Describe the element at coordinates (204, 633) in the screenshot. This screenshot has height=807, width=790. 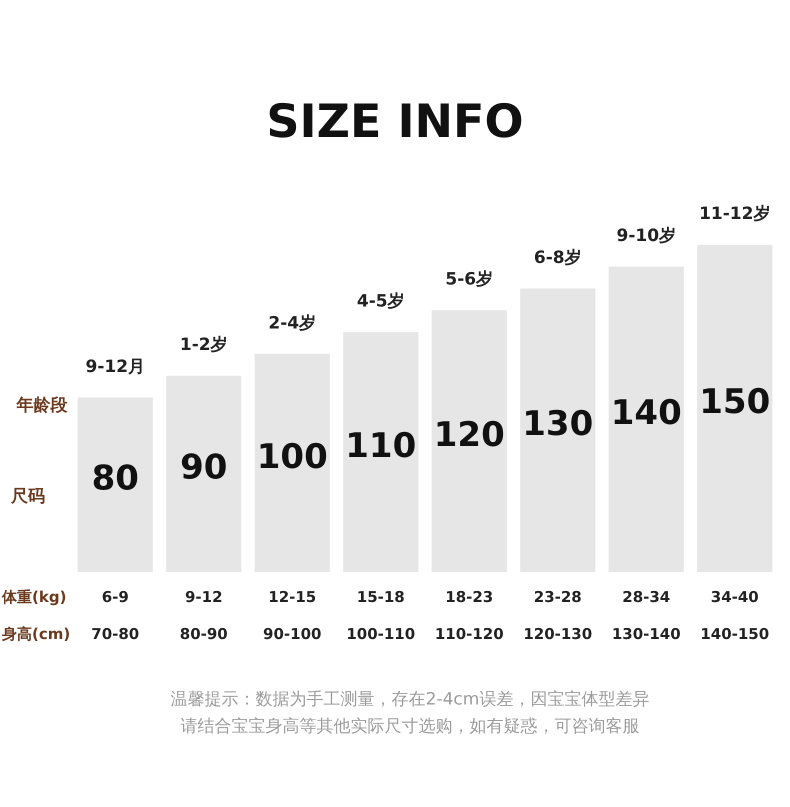
I see `text: 80-90` at that location.